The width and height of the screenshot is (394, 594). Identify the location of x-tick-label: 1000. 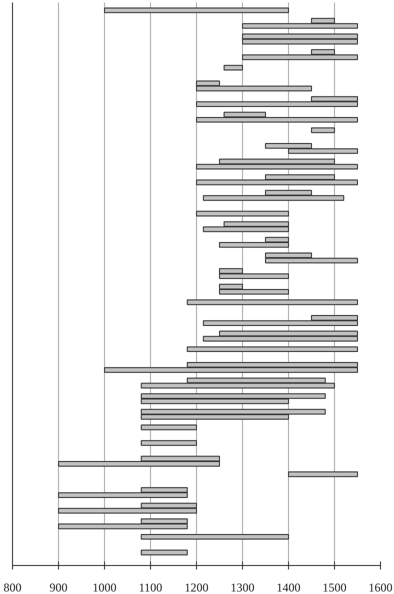
(104, 587).